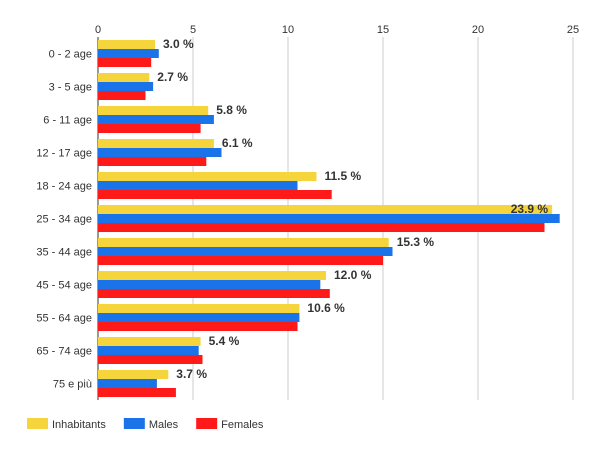 This screenshot has width=600, height=450. Describe the element at coordinates (191, 374) in the screenshot. I see `data-label: 3.7 %` at that location.